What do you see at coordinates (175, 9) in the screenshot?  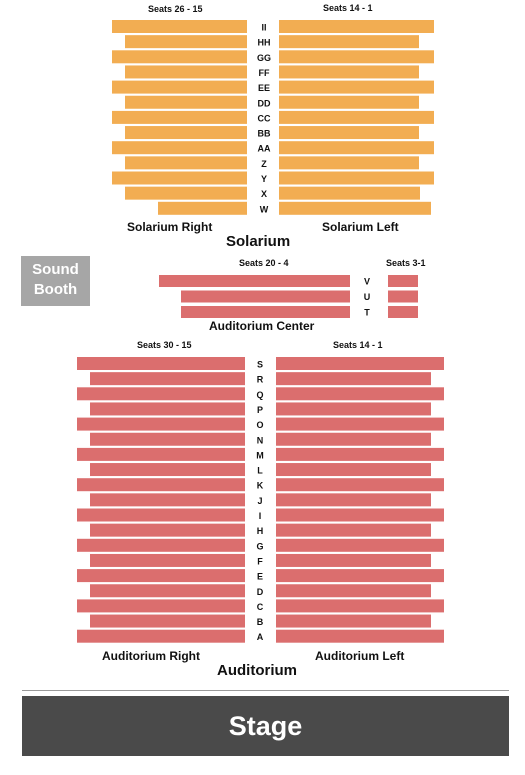 I see `solarium-right-seats-label: Seats 26 - 15` at bounding box center [175, 9].